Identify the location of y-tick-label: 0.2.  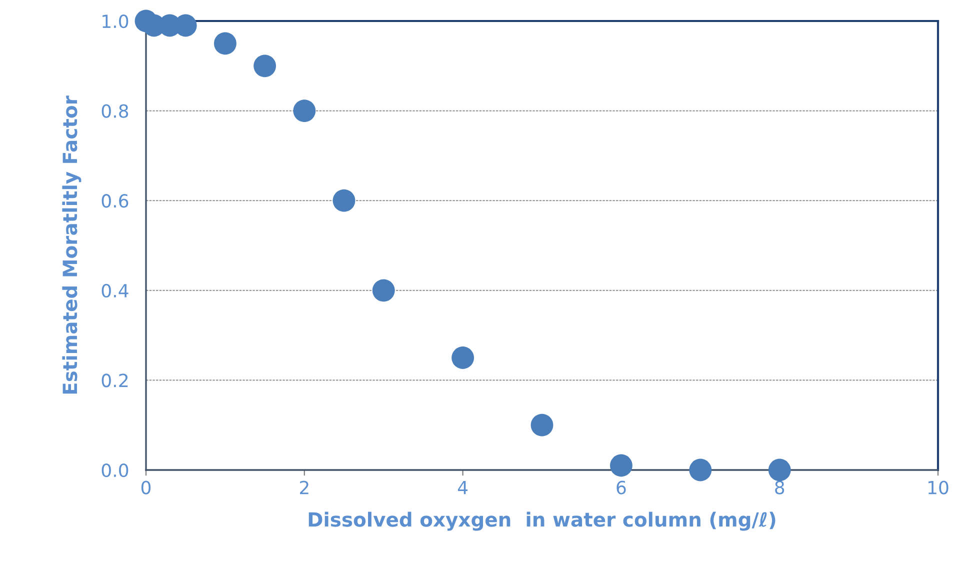
(115, 381).